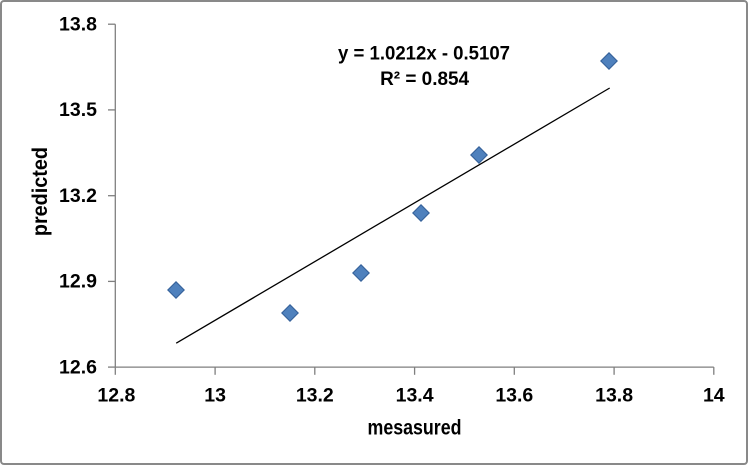 The width and height of the screenshot is (748, 465). I want to click on svg-text: 12.6, so click(78, 367).